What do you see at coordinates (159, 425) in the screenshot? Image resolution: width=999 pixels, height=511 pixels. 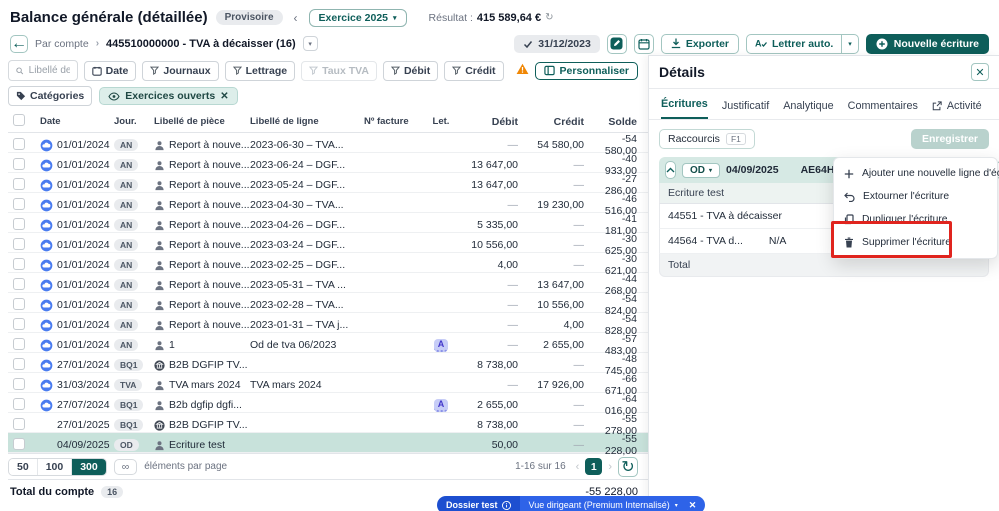 I see `bank-icon` at bounding box center [159, 425].